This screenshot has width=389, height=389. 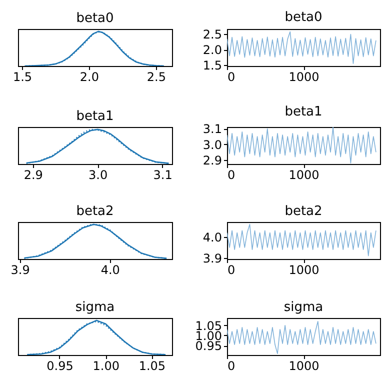 What do you see at coordinates (98, 175) in the screenshot?
I see `x-tick-label: 3.0` at bounding box center [98, 175].